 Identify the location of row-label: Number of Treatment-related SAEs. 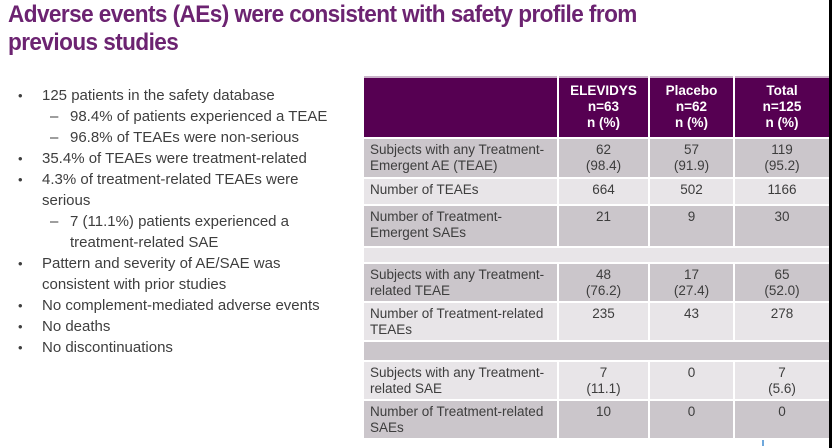
(460, 419).